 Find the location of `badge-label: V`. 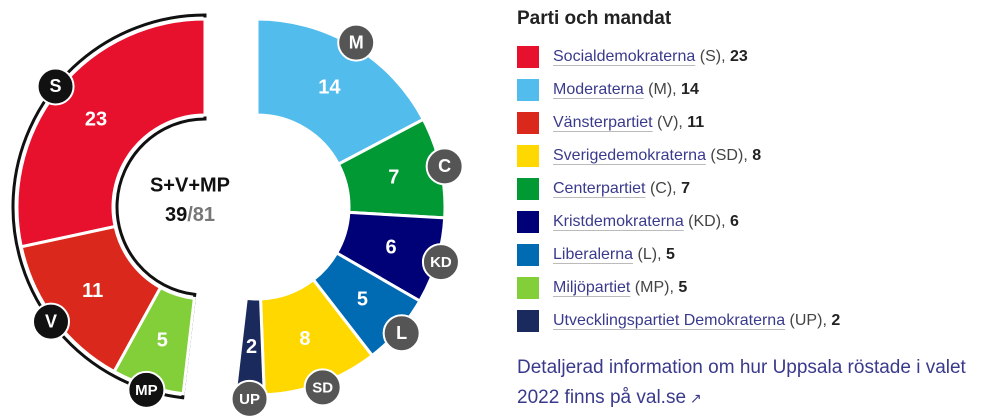

badge-label: V is located at coordinates (51, 321).